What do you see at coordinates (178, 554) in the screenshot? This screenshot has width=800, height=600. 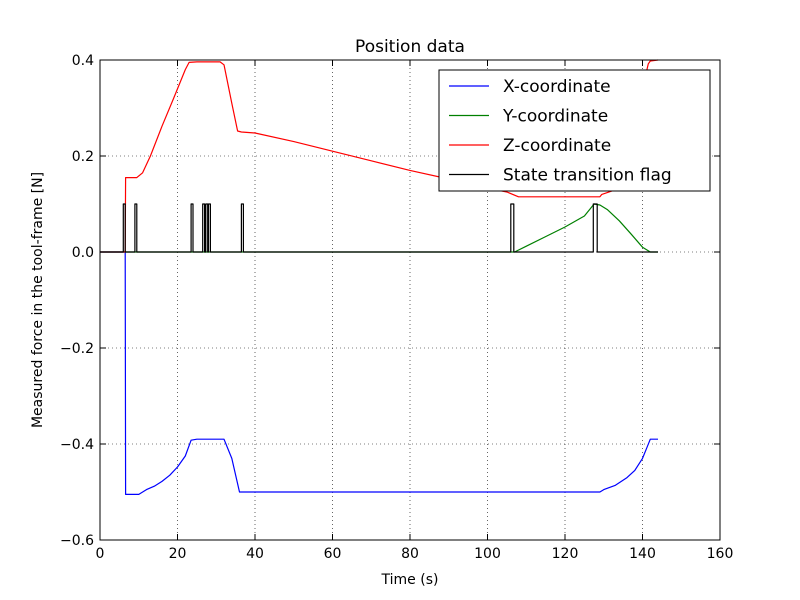 I see `x-tick-label: 20` at bounding box center [178, 554].